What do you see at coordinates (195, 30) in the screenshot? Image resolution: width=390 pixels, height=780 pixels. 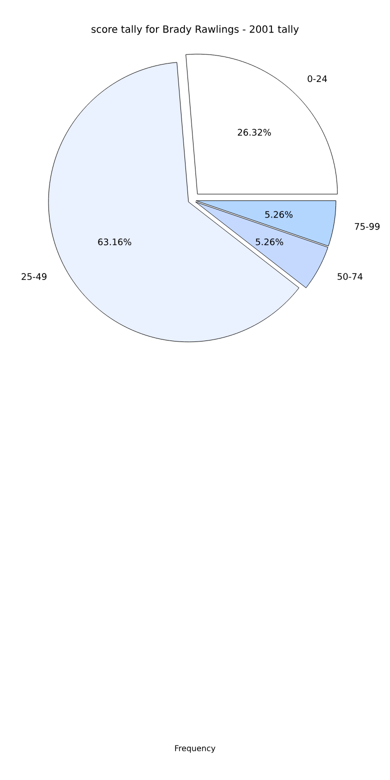 I see `chart-title: score tally for Brady Rawlings - 2001 tally` at bounding box center [195, 30].